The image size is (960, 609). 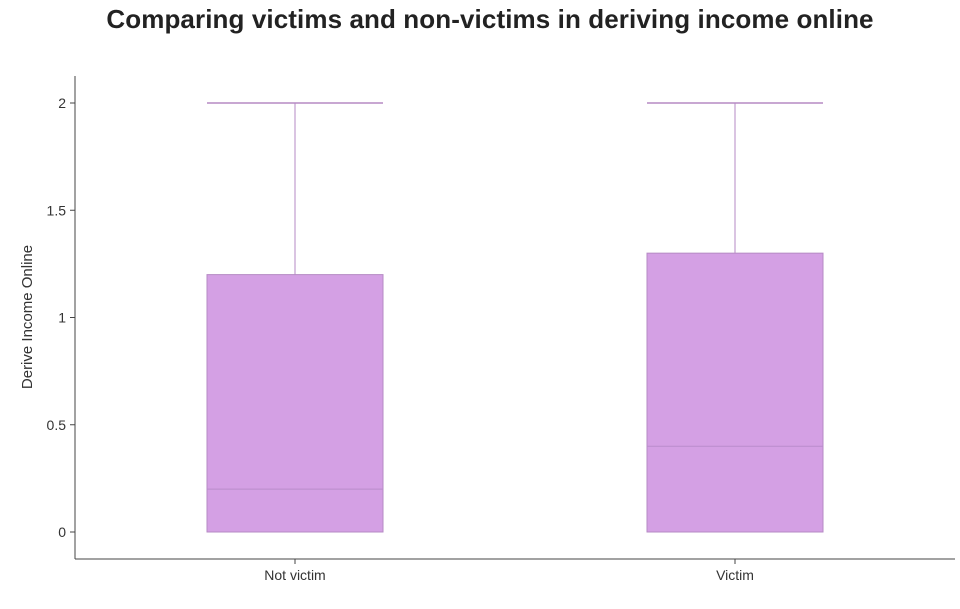 I want to click on x-tick-label: Not victim, so click(x=294, y=575).